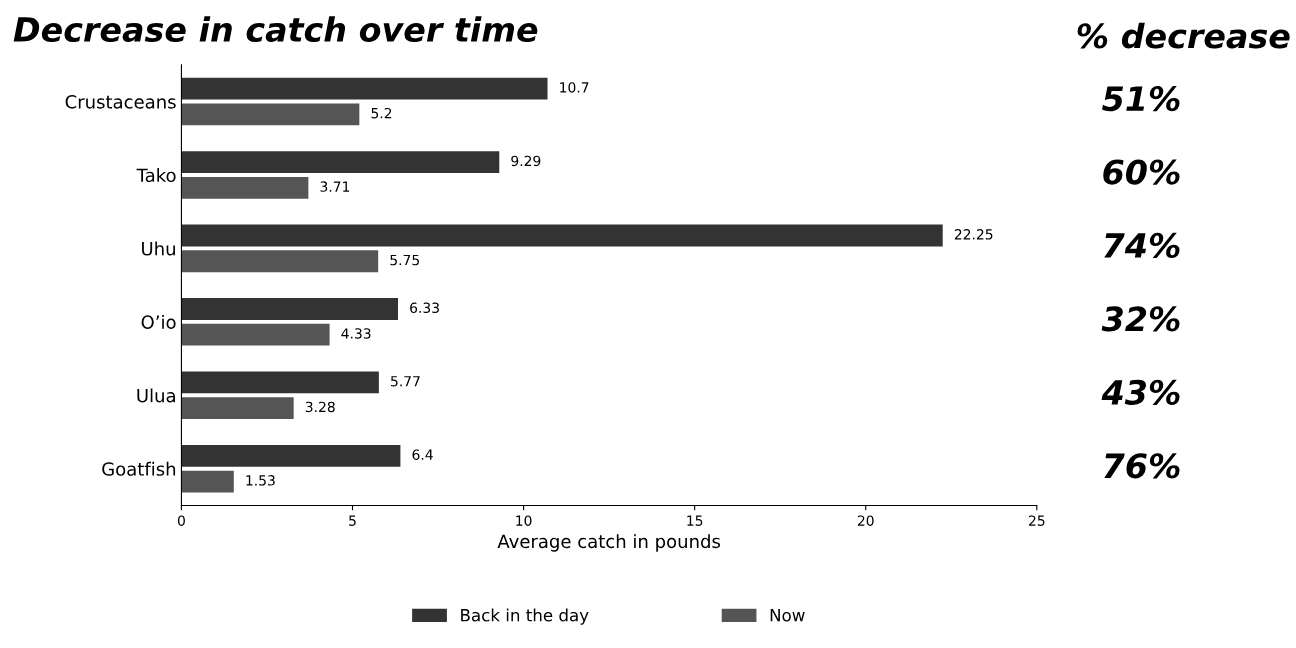 The width and height of the screenshot is (1296, 648). What do you see at coordinates (320, 407) in the screenshot?
I see `data-label: 3.28` at bounding box center [320, 407].